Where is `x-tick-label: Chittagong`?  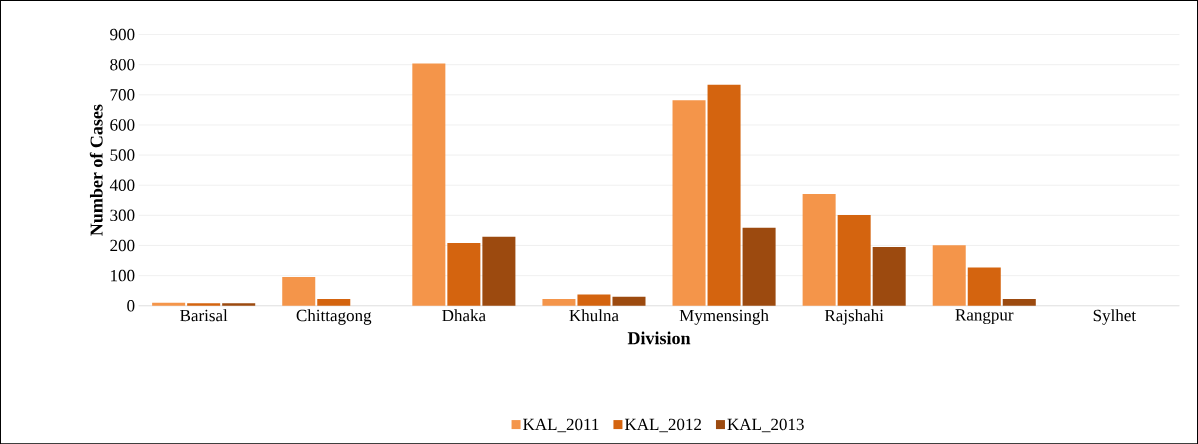
x-tick-label: Chittagong is located at coordinates (334, 317).